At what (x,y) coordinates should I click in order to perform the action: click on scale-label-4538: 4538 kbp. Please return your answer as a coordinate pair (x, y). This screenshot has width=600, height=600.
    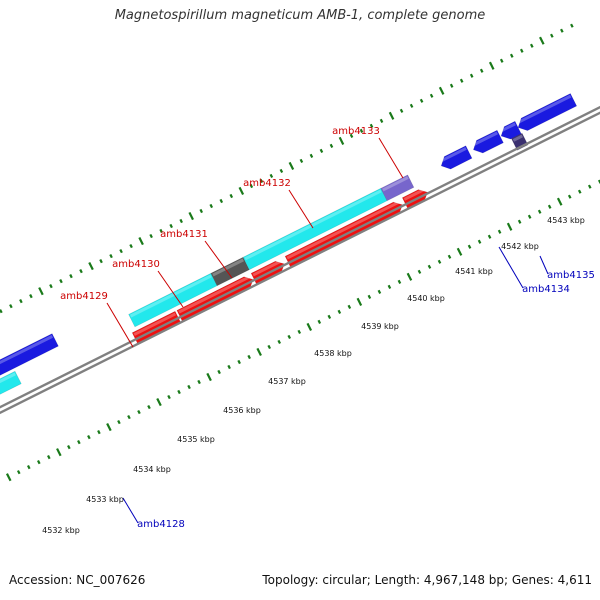
    Looking at the image, I should click on (333, 353).